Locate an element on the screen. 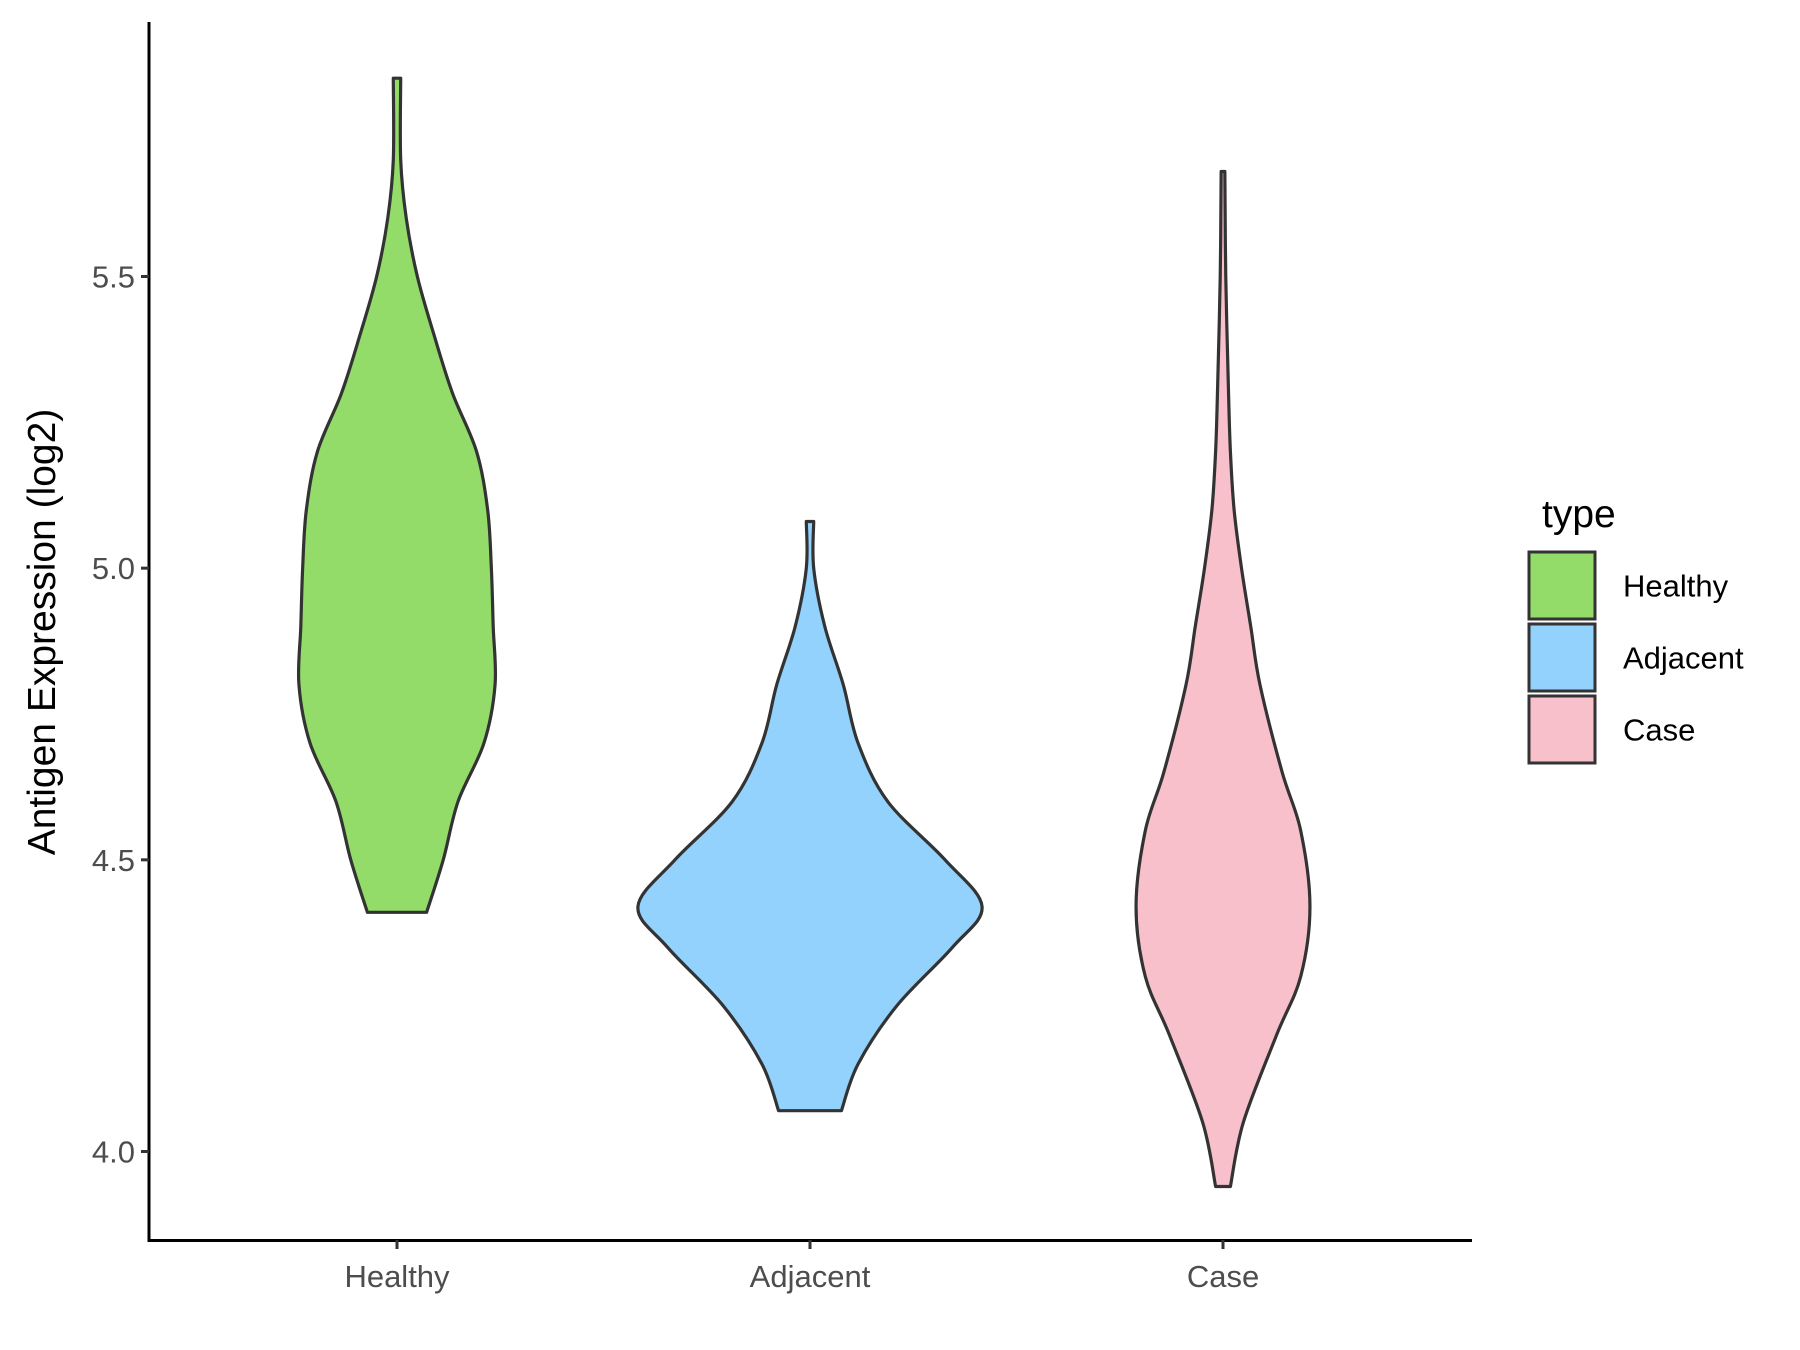 The image size is (1800, 1350). legend-key-healthy is located at coordinates (1562, 585).